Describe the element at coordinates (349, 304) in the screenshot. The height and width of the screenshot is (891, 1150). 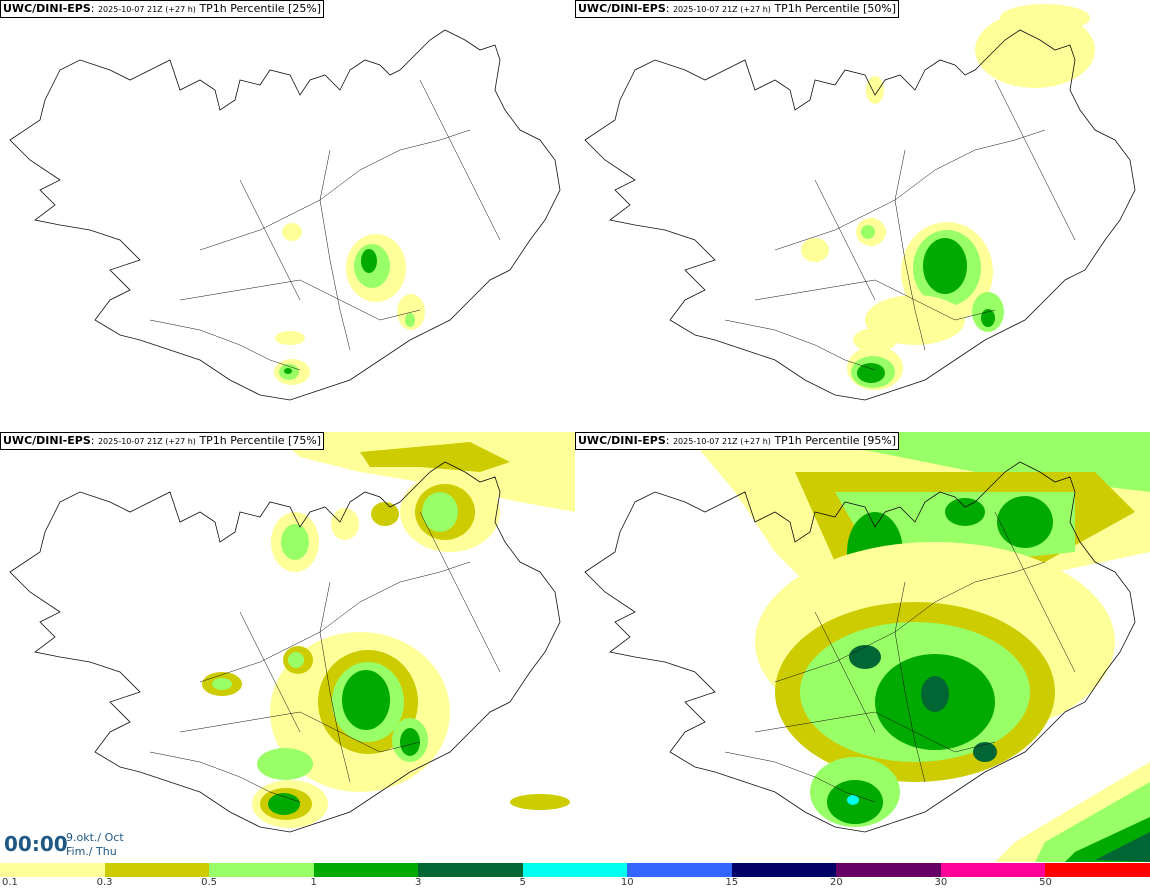
I see `precip-field-p25` at that location.